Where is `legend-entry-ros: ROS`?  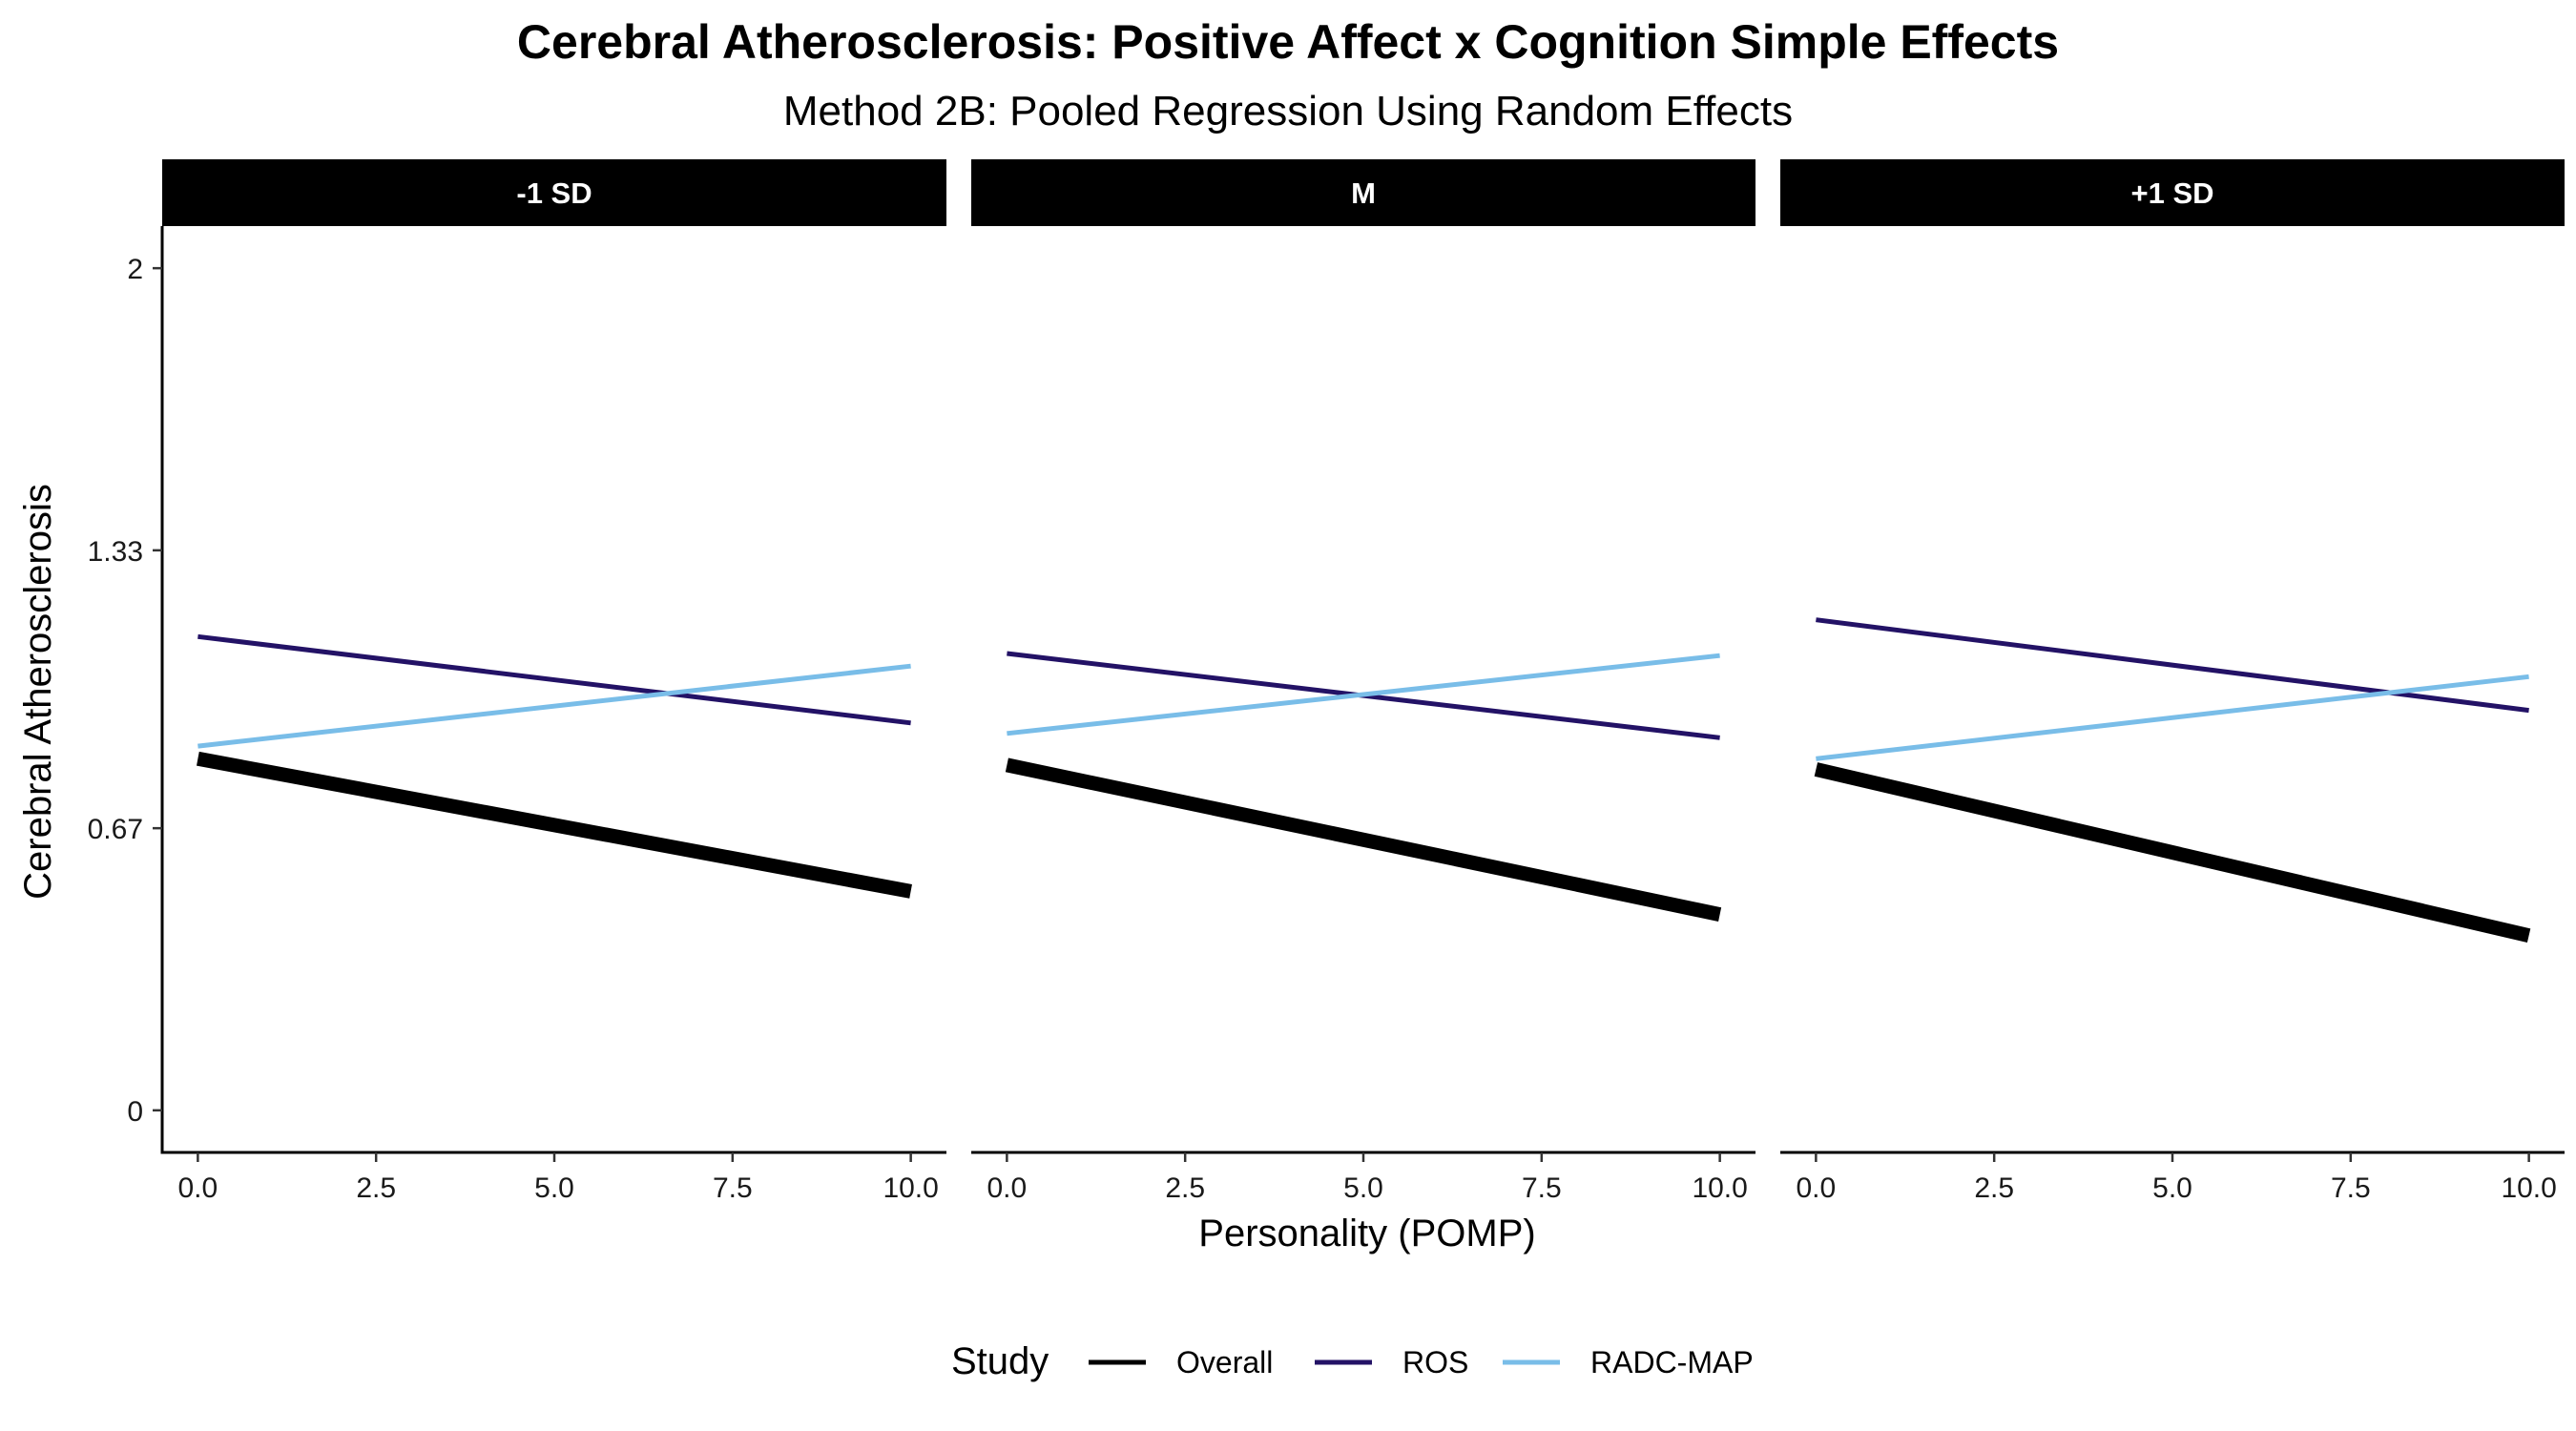 legend-entry-ros: ROS is located at coordinates (1391, 1362).